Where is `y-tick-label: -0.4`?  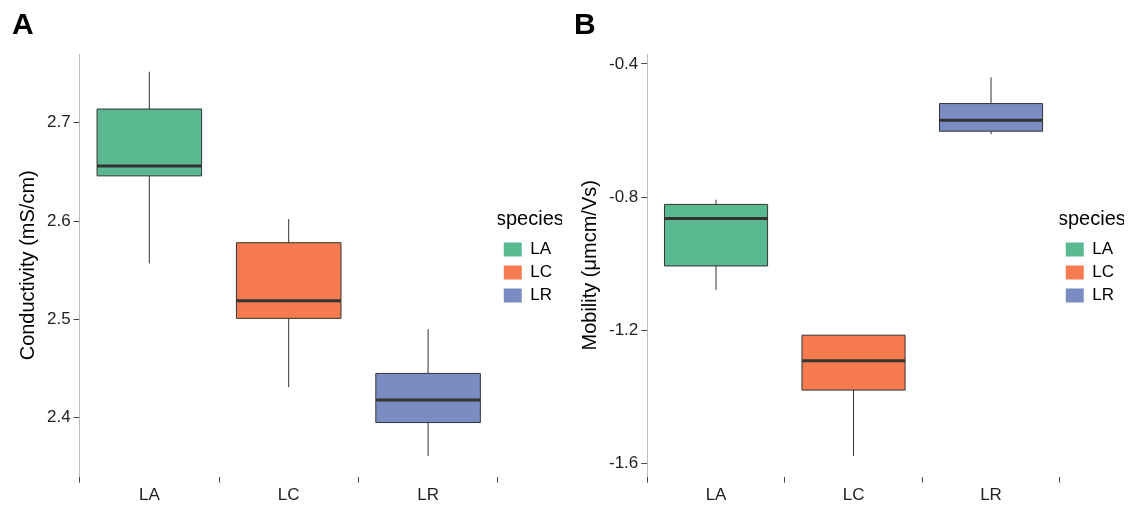
y-tick-label: -0.4 is located at coordinates (624, 63).